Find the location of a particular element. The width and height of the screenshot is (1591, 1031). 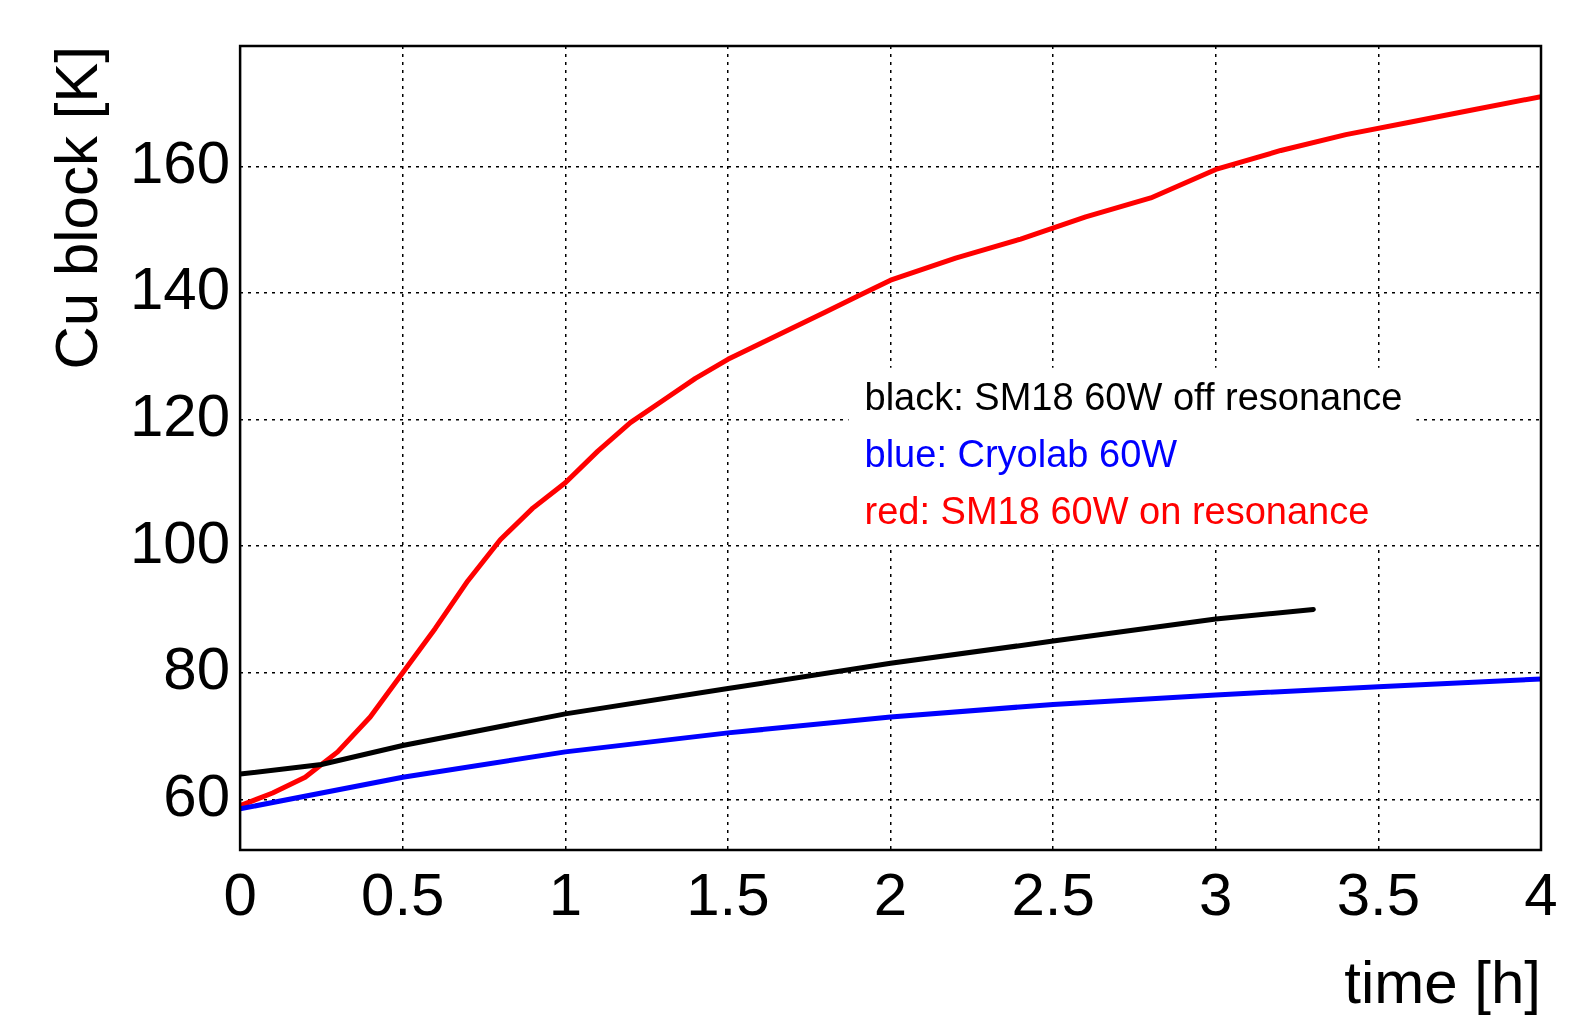

text: red: SM18 60W on resonance is located at coordinates (1117, 511).